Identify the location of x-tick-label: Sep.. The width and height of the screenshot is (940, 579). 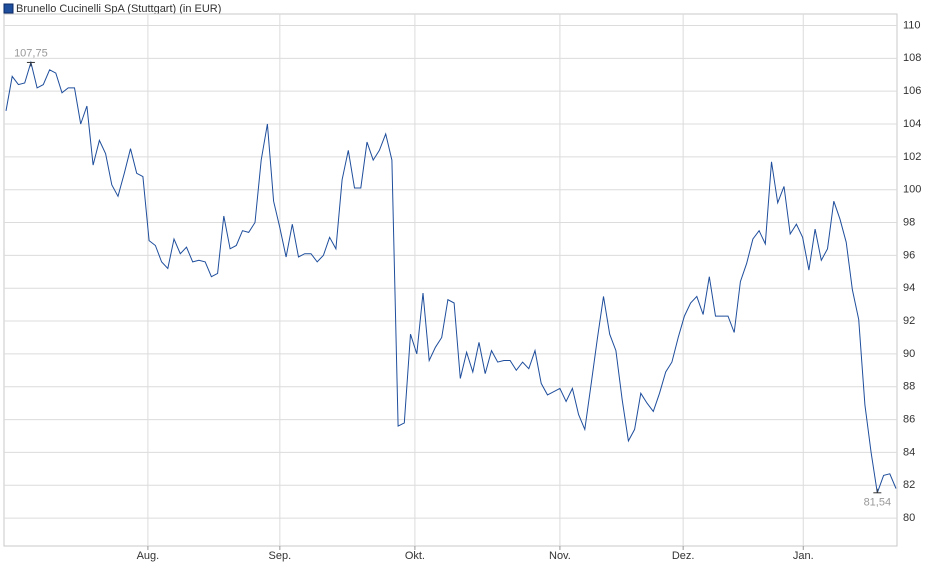
(280, 556).